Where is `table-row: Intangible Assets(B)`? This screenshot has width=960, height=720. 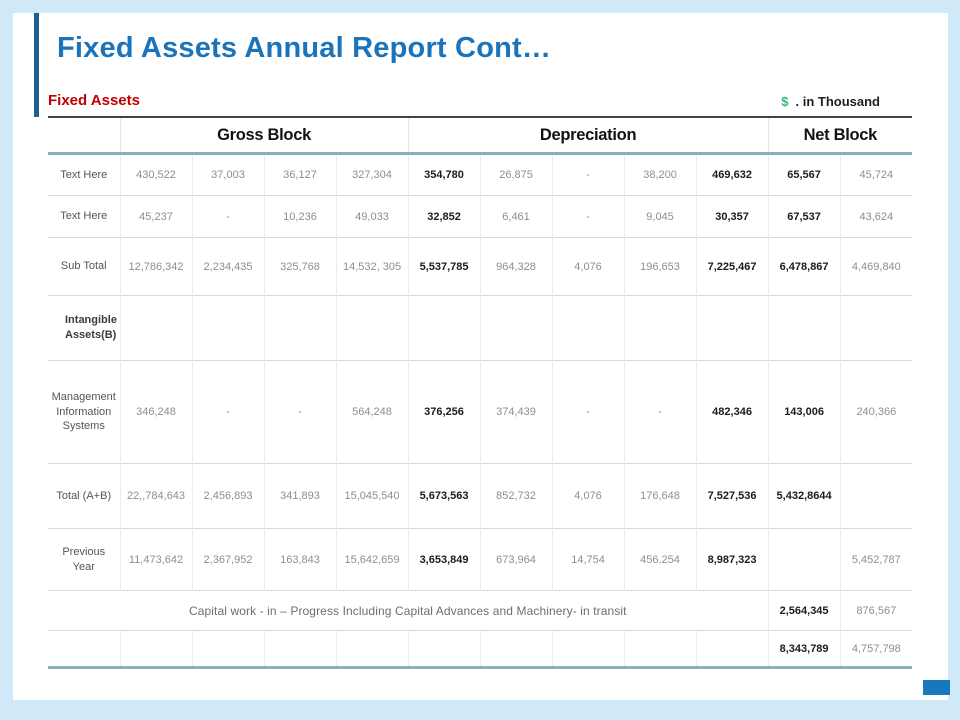 table-row: Intangible Assets(B) is located at coordinates (480, 328).